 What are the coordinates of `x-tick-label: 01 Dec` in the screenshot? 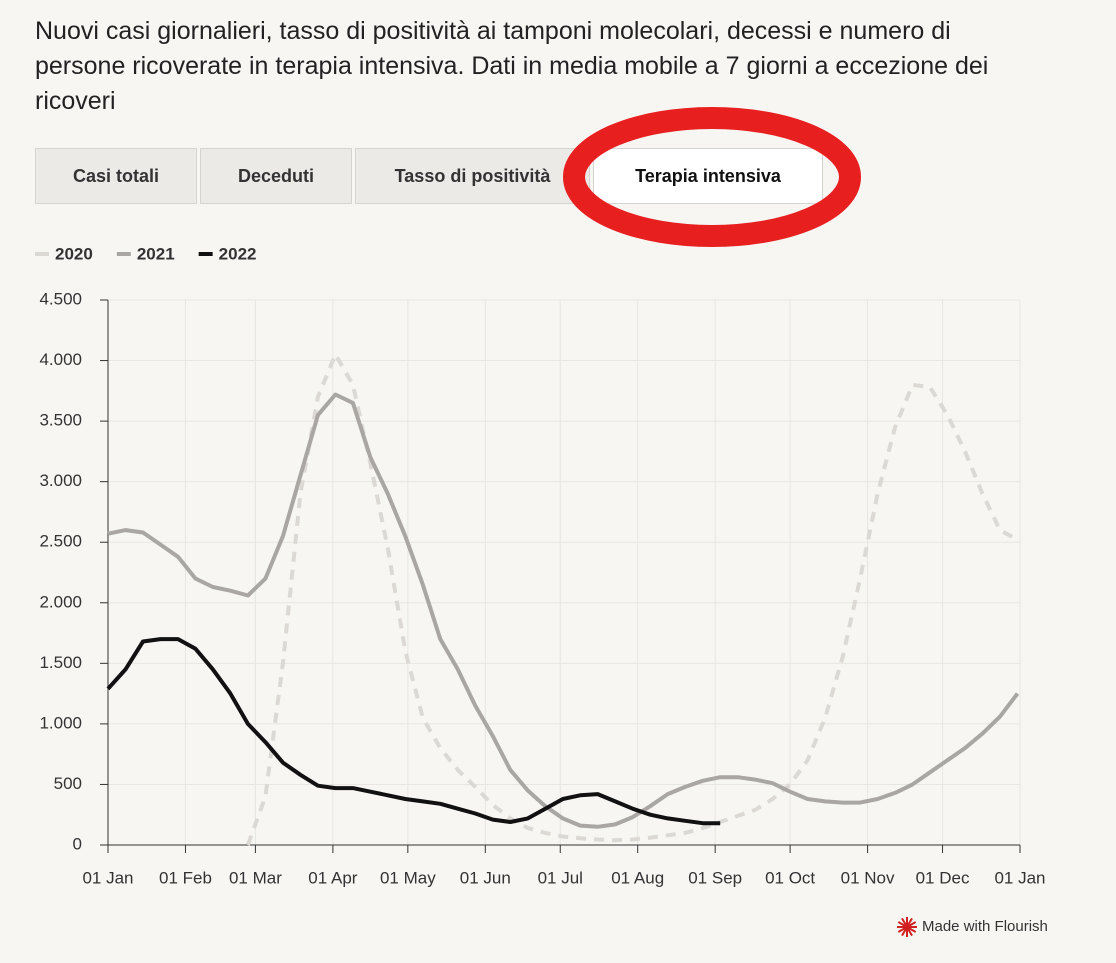 It's located at (943, 877).